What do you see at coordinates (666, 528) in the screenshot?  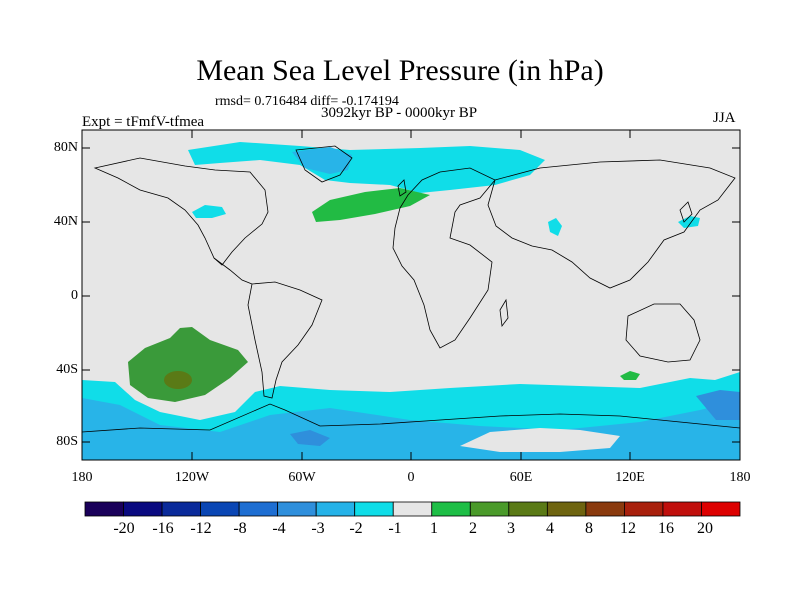 I see `colorbar-label: 16` at bounding box center [666, 528].